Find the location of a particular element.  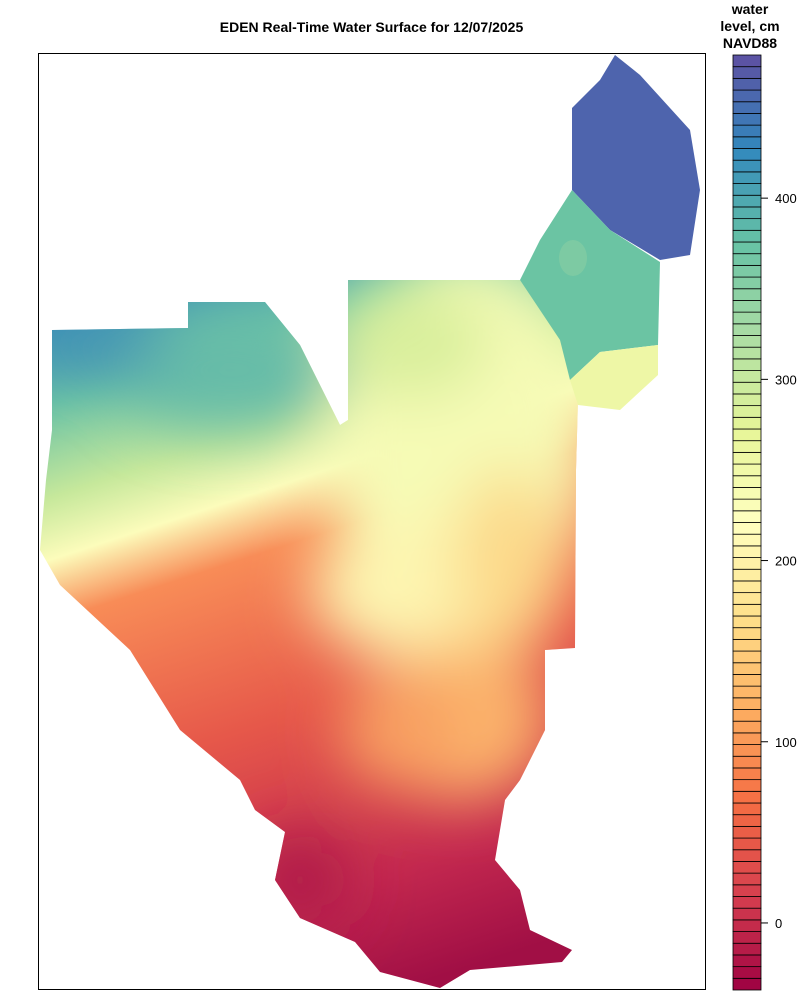

colorbar-tick-label: 200 is located at coordinates (786, 561).